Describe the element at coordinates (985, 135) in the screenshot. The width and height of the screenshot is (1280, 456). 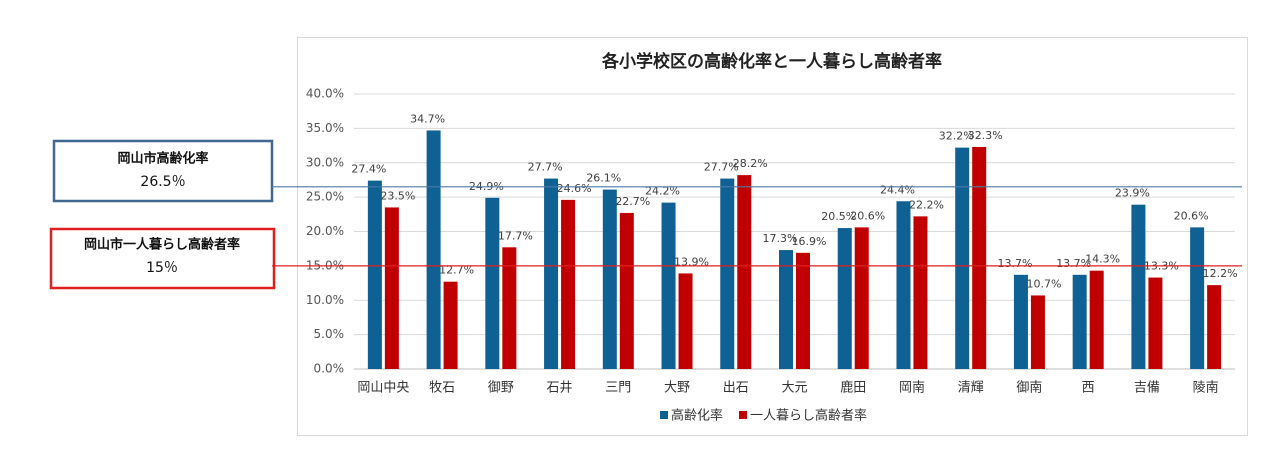
I see `data-label: 32.3%` at that location.